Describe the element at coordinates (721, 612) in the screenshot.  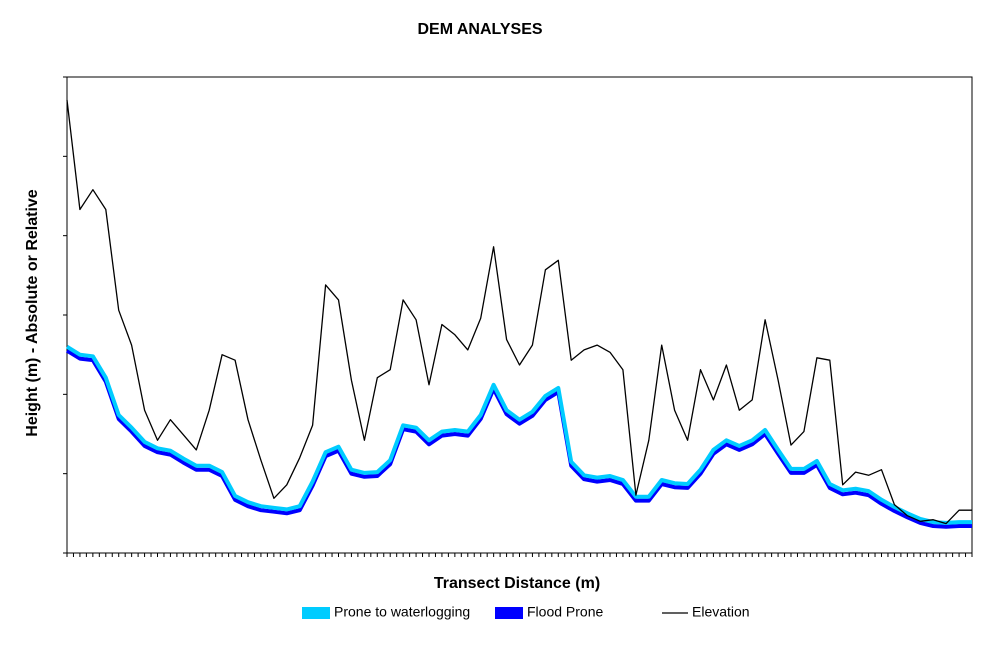
I see `legend-label: Elevation` at that location.